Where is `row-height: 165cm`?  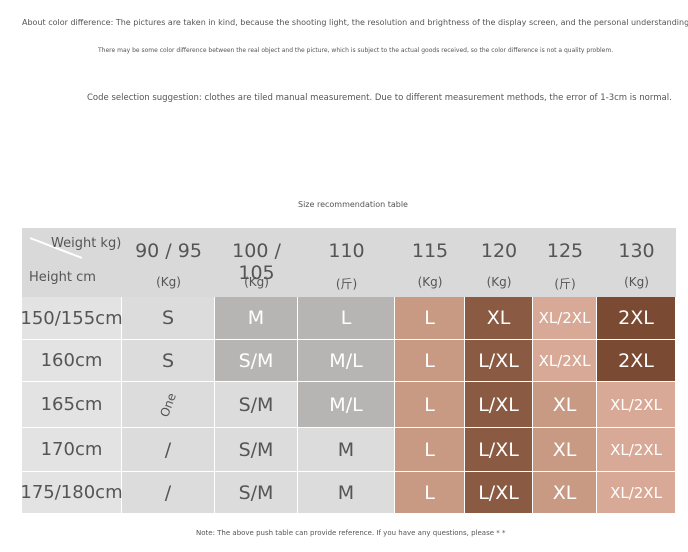
row-height: 165cm is located at coordinates (72, 405).